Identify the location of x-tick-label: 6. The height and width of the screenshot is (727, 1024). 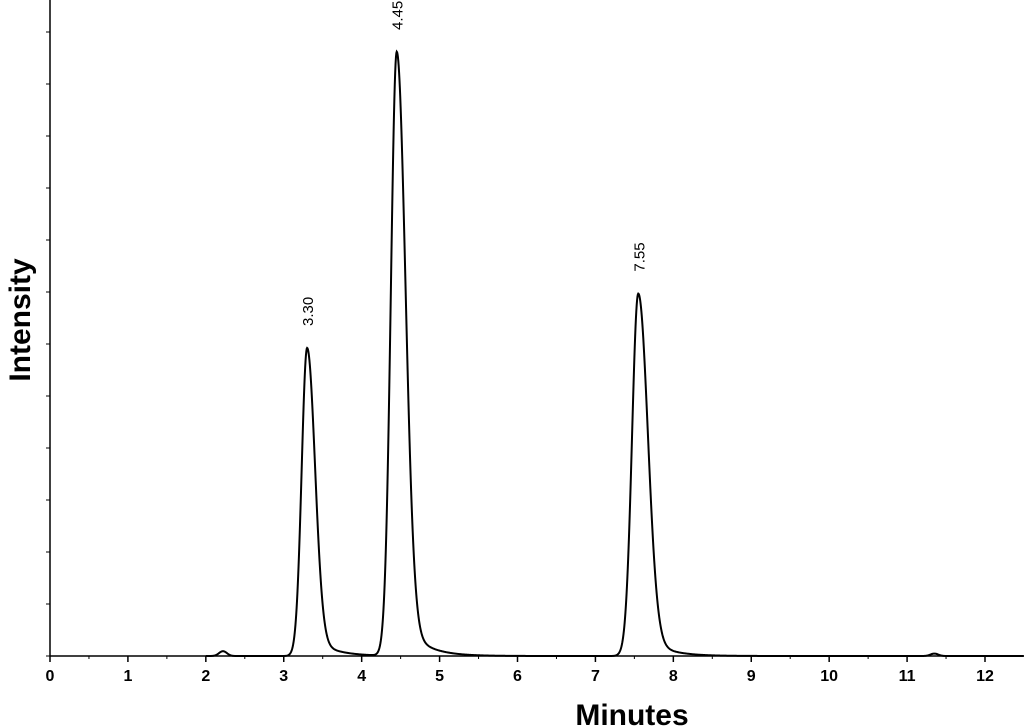
(517, 676).